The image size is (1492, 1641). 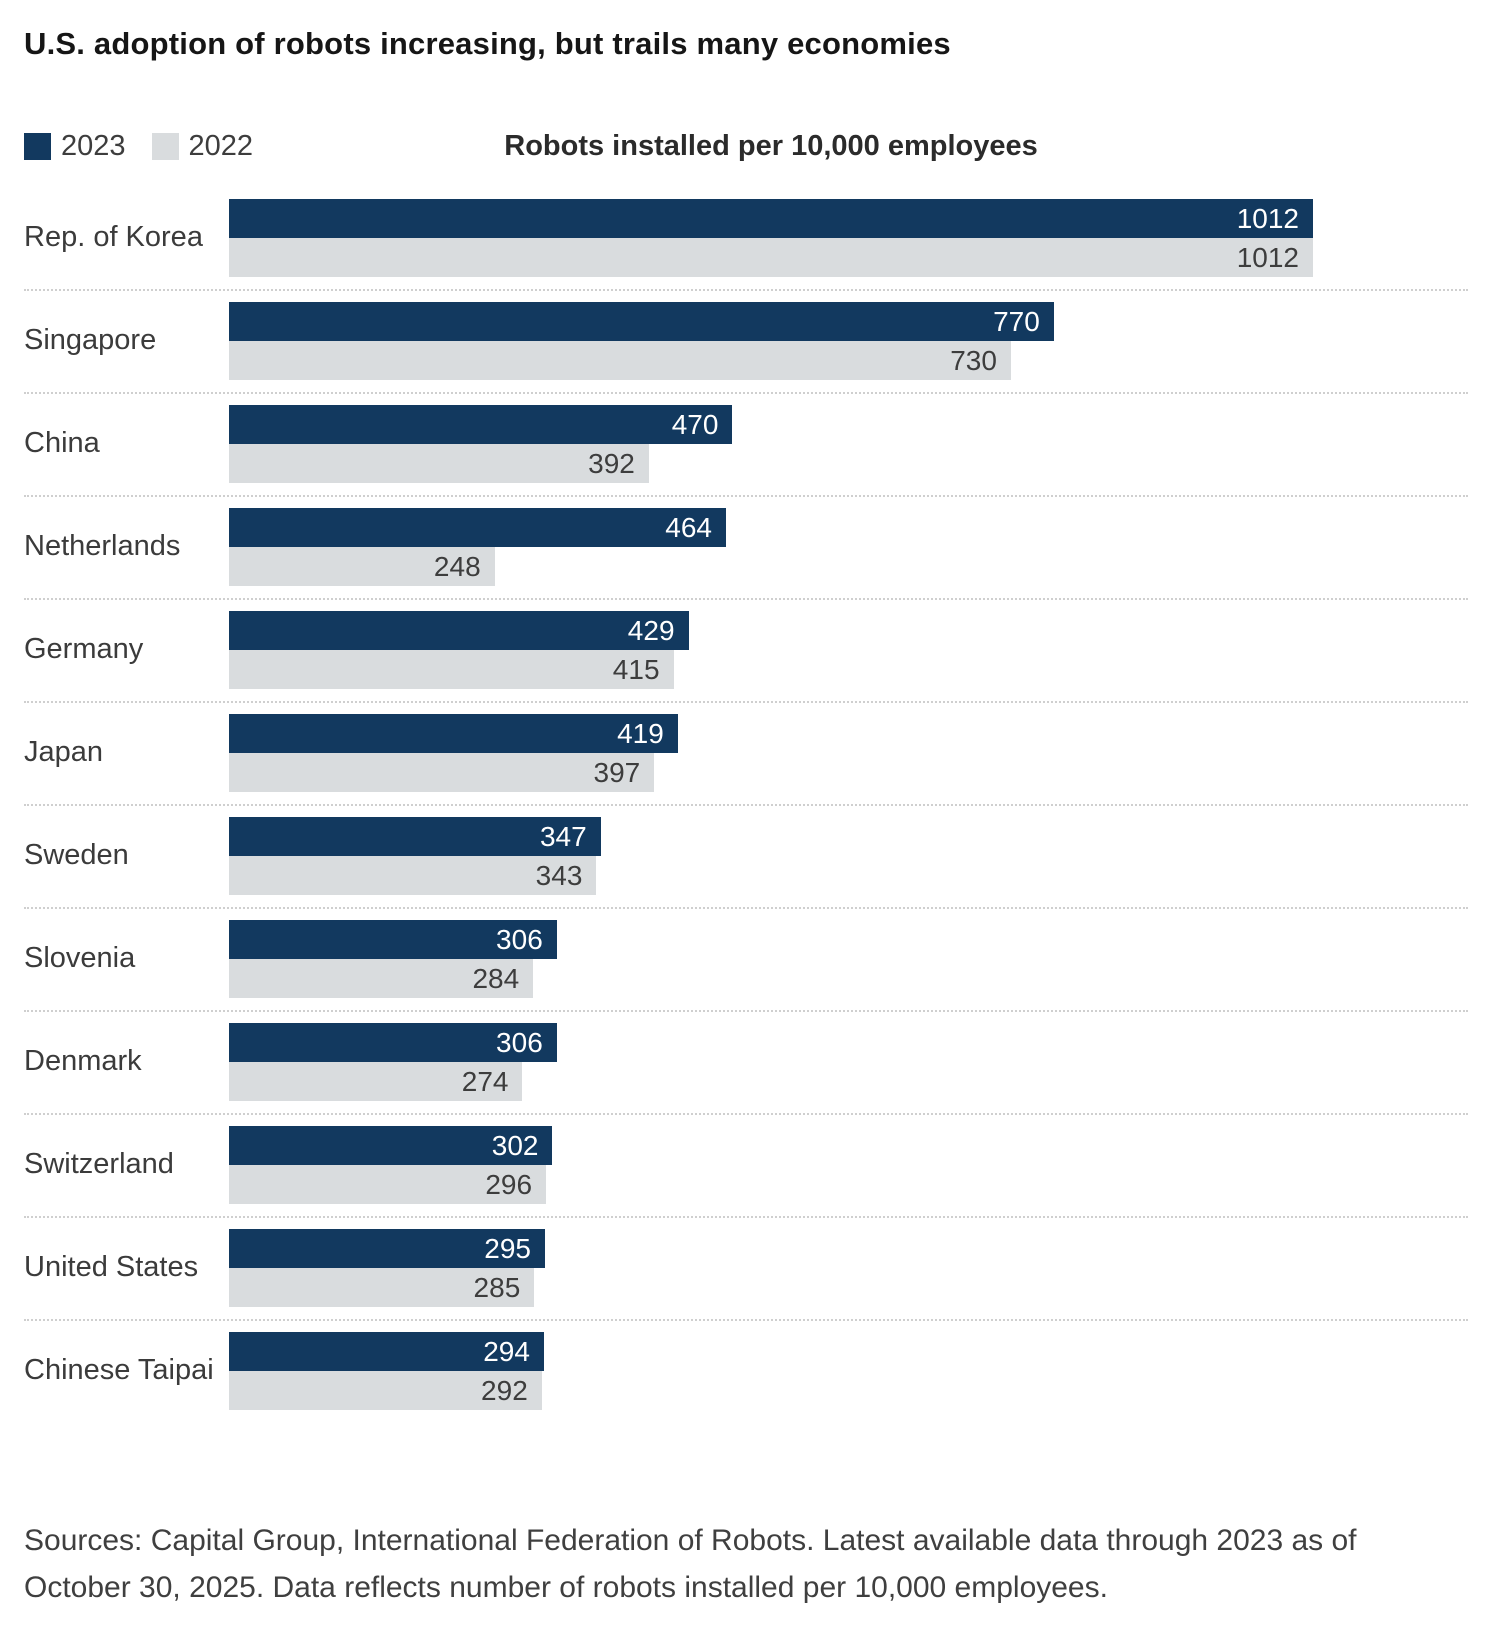 I want to click on bar-group: 1012 1012, so click(x=771, y=238).